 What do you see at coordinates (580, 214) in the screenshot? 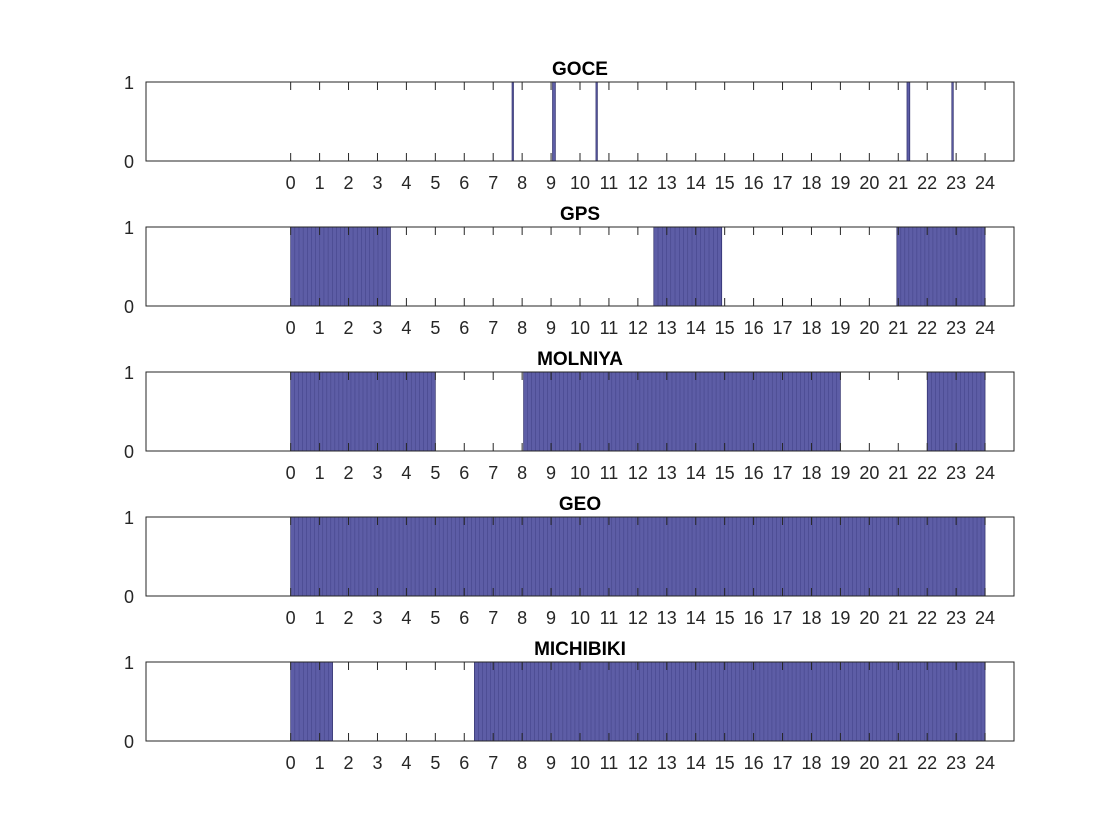
I see `subplot-title: GPS` at bounding box center [580, 214].